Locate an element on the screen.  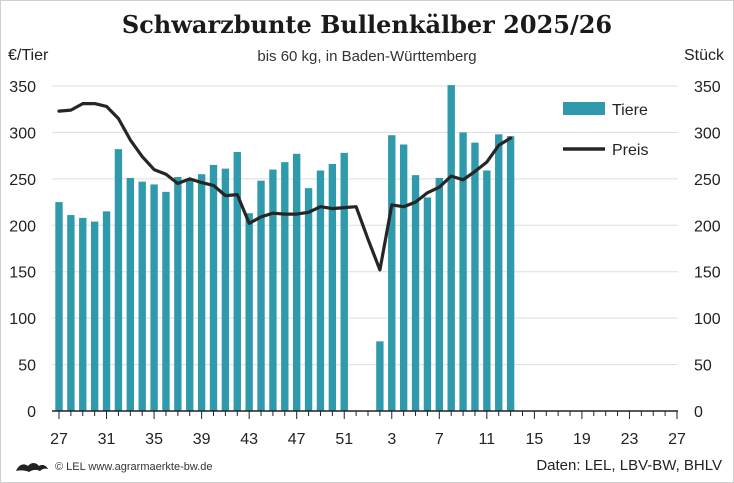
y-tick-label-left: 300 is located at coordinates (22, 133).